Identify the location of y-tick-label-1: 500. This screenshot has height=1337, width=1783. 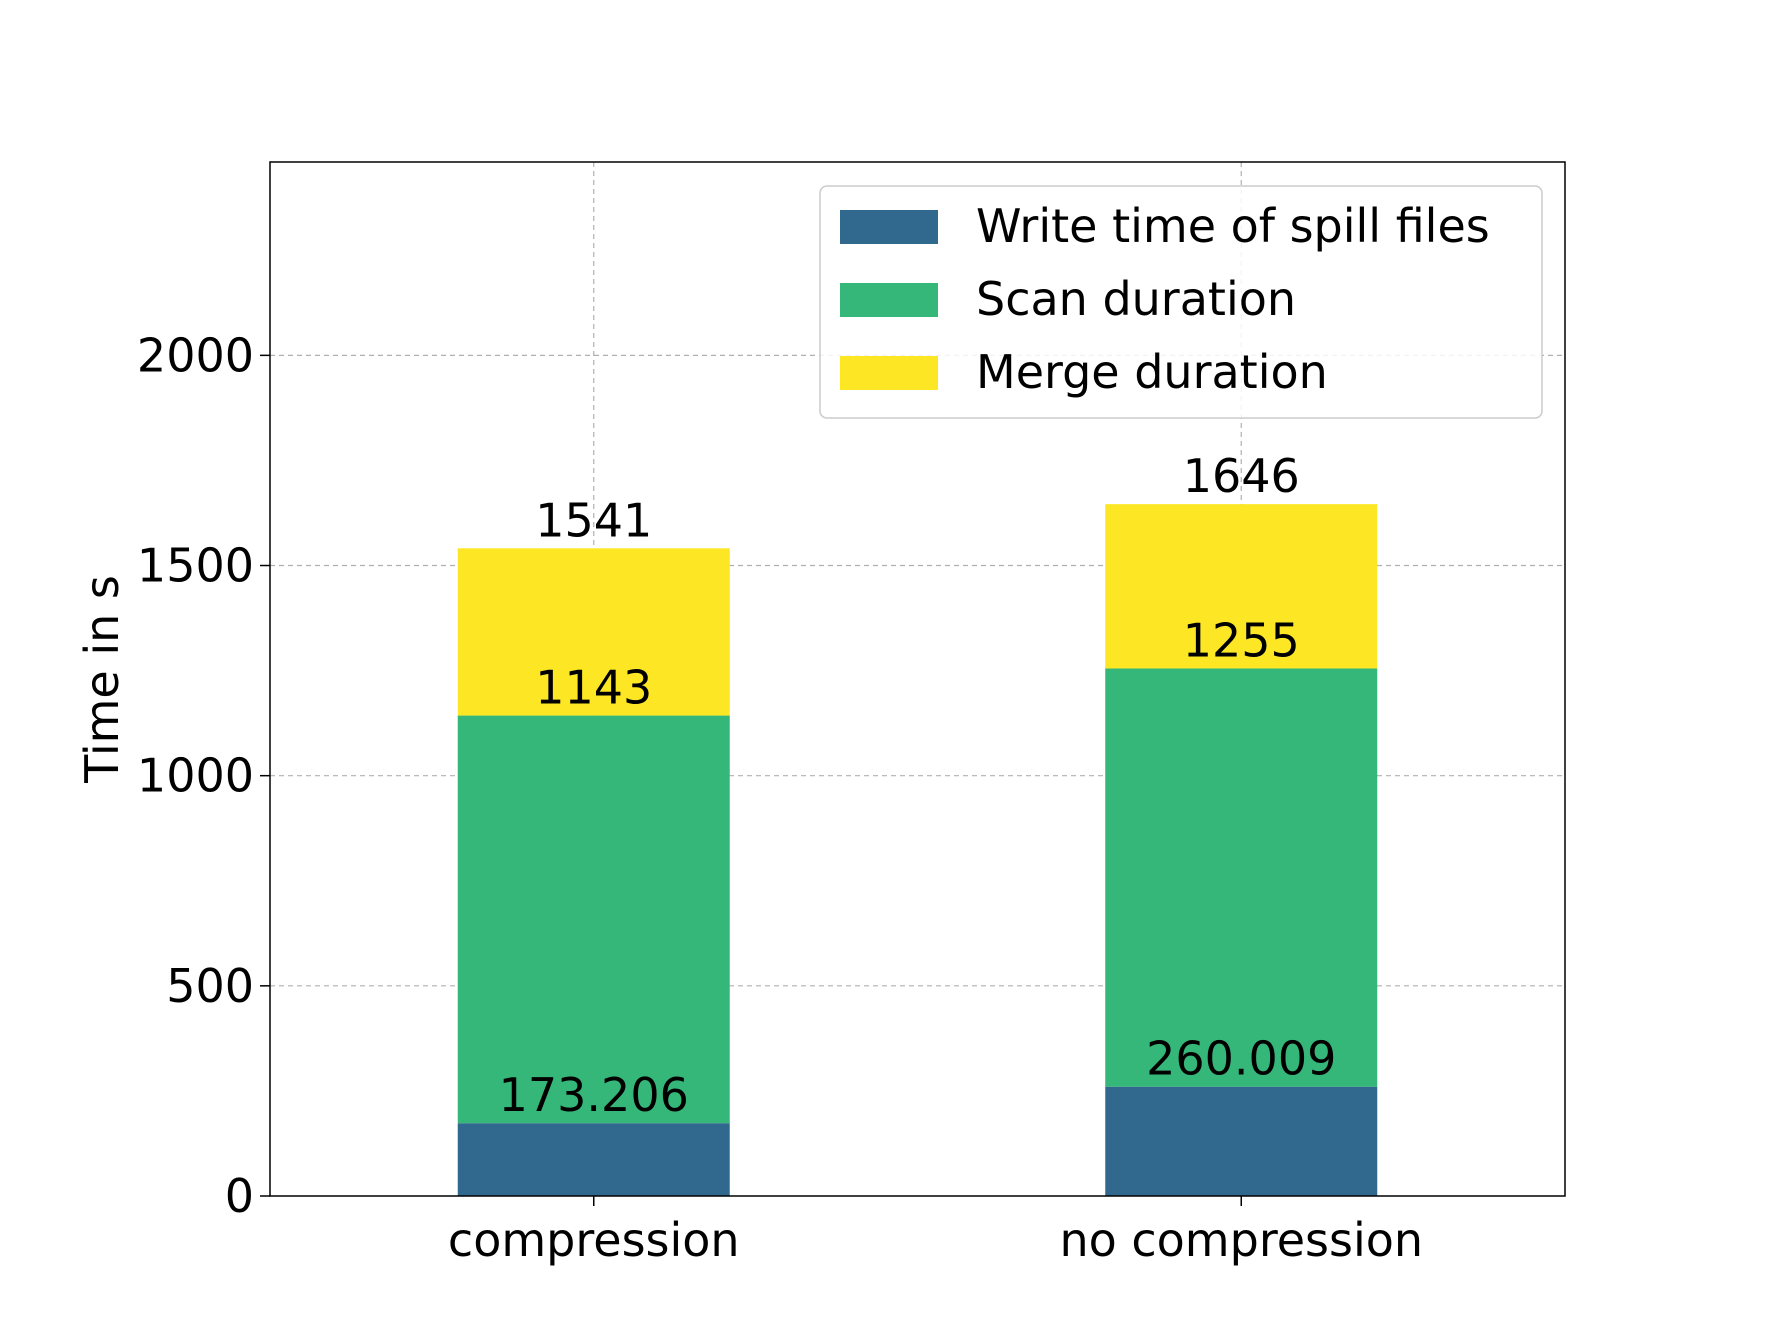
(210, 986).